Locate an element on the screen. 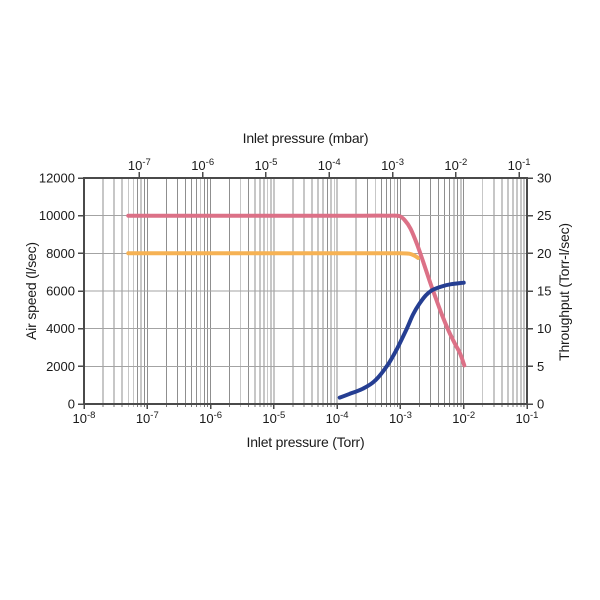  x-bottom-tick-label: 10⁻⁶ is located at coordinates (210, 418).